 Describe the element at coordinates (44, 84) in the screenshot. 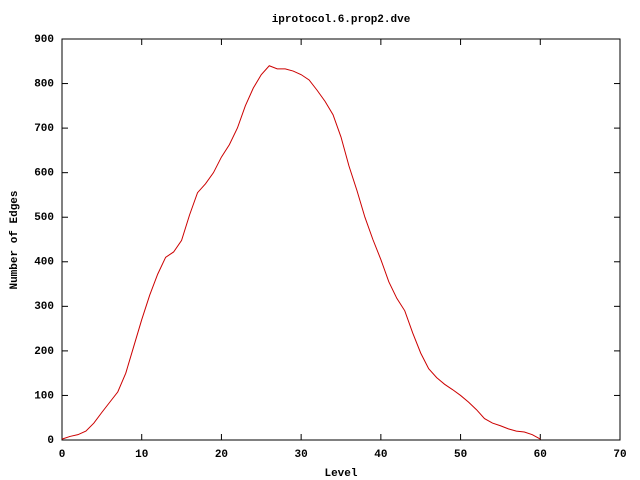

I see `y-tick-label: 800` at that location.